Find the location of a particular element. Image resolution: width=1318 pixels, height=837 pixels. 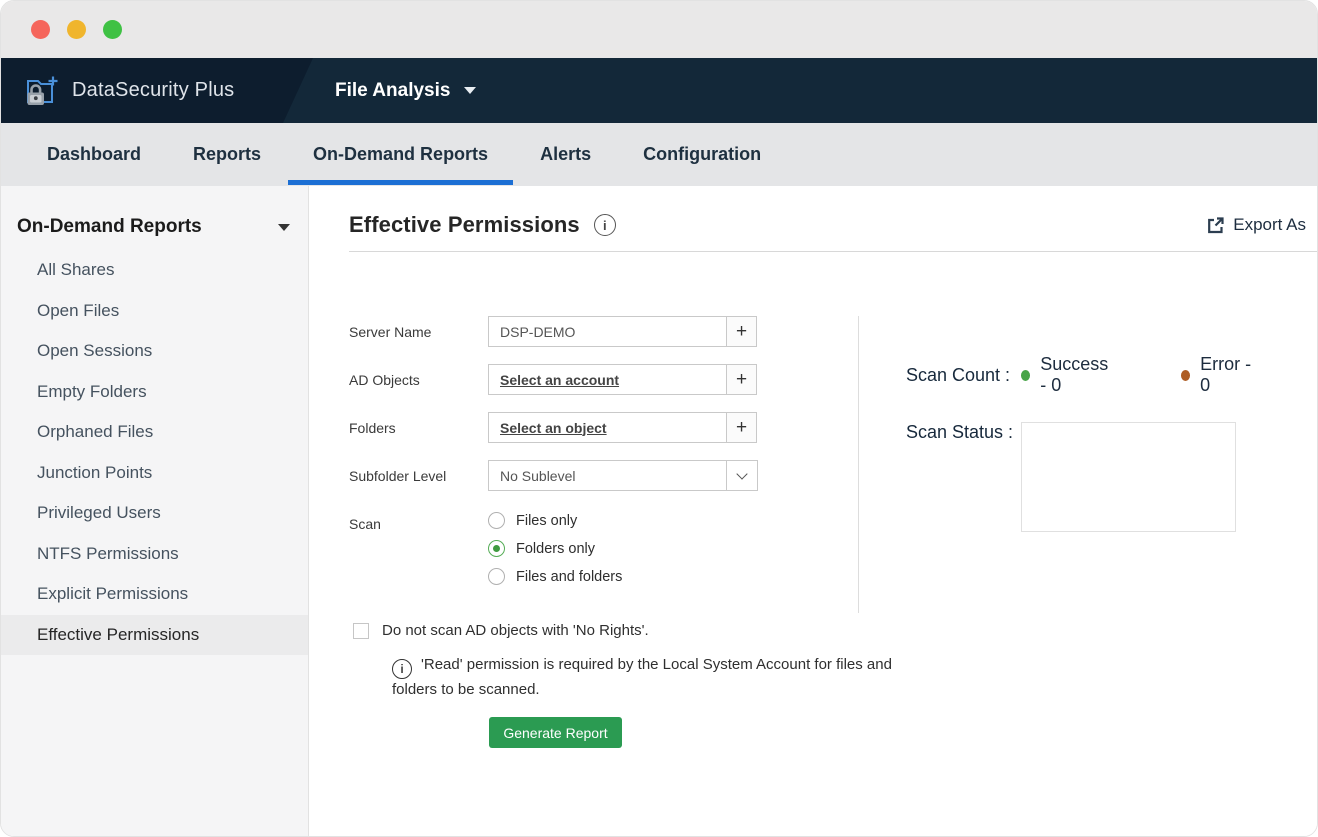

sidebar-item-orphaned-files: Orphaned Files is located at coordinates (95, 432).